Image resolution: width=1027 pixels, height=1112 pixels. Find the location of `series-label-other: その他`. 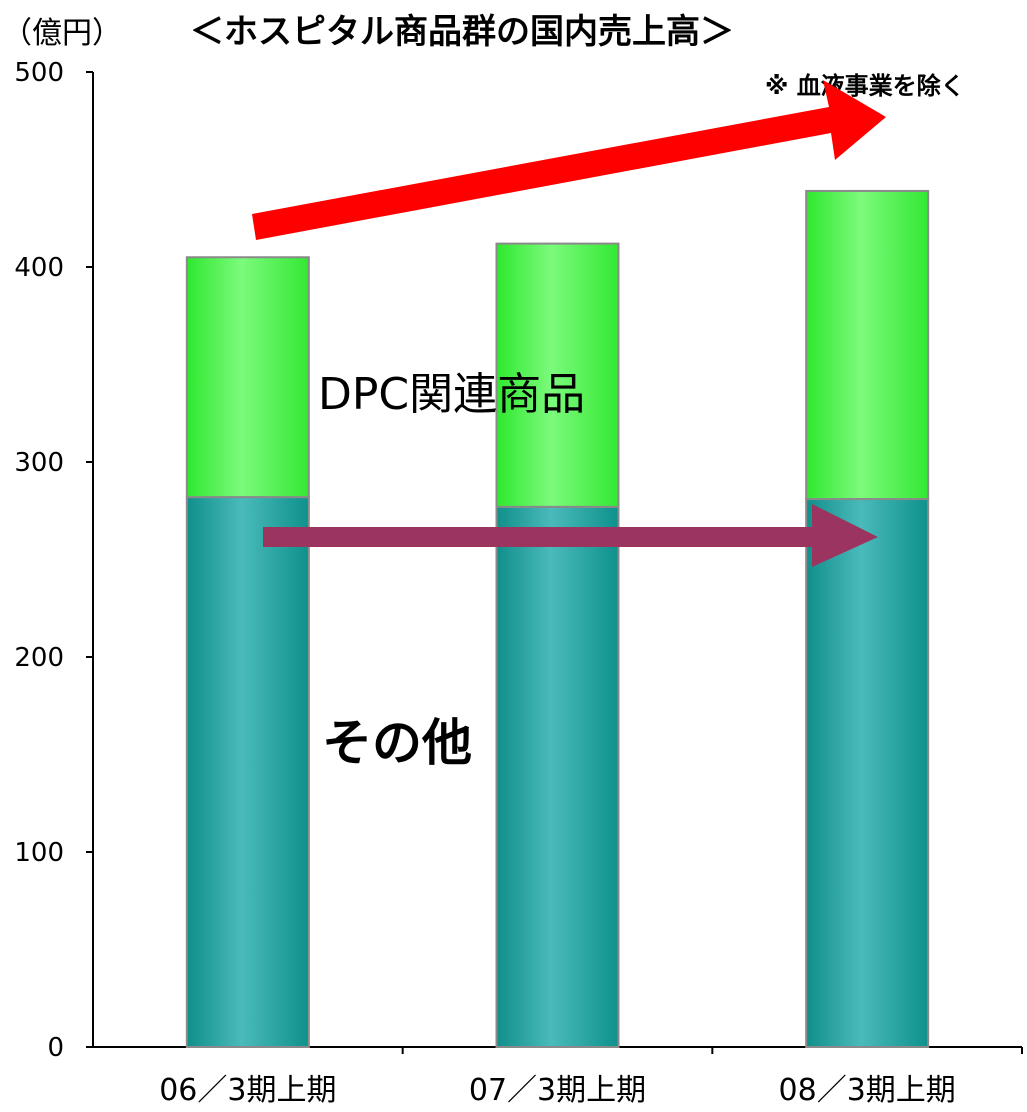

series-label-other: その他 is located at coordinates (397, 743).